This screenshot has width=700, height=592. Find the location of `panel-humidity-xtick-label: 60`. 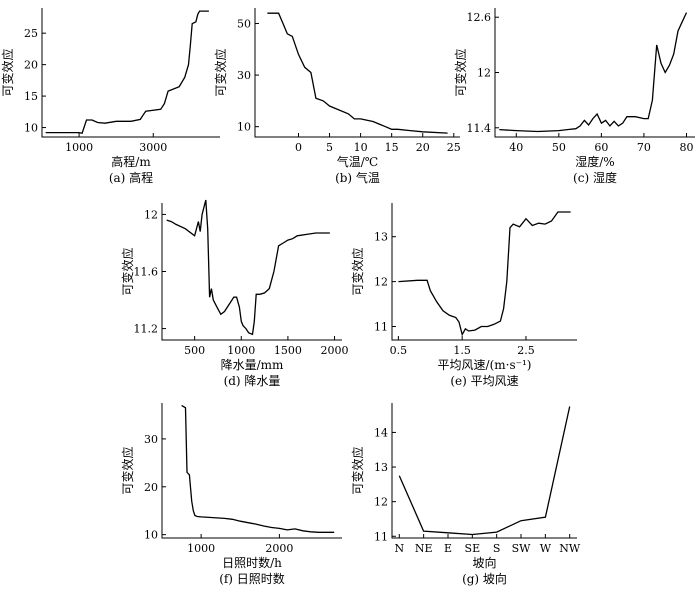

panel-humidity-xtick-label: 60 is located at coordinates (601, 147).